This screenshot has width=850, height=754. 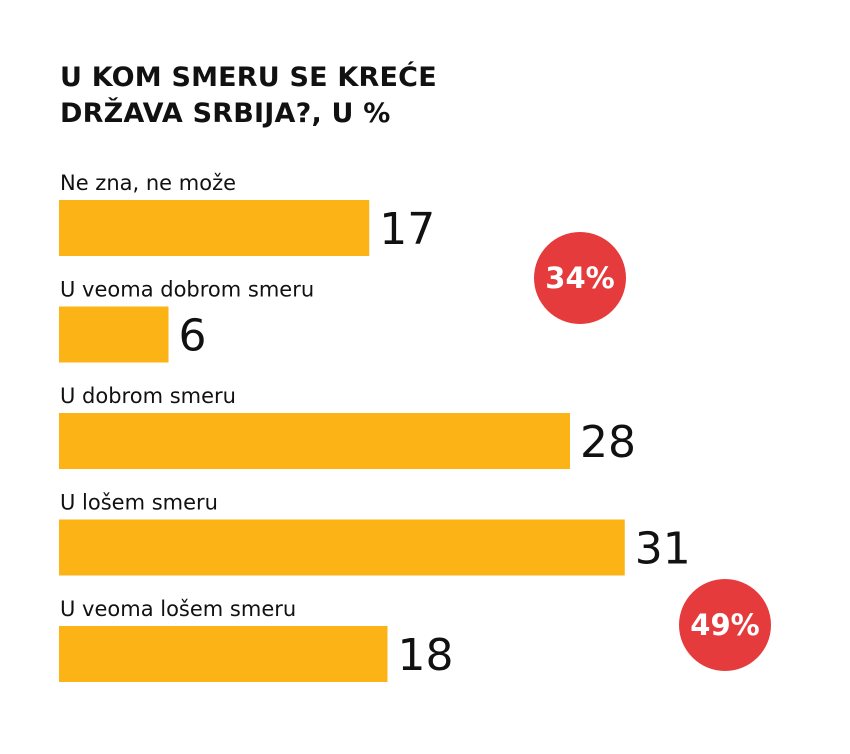 I want to click on summary-badge-text: 49%, so click(x=724, y=625).